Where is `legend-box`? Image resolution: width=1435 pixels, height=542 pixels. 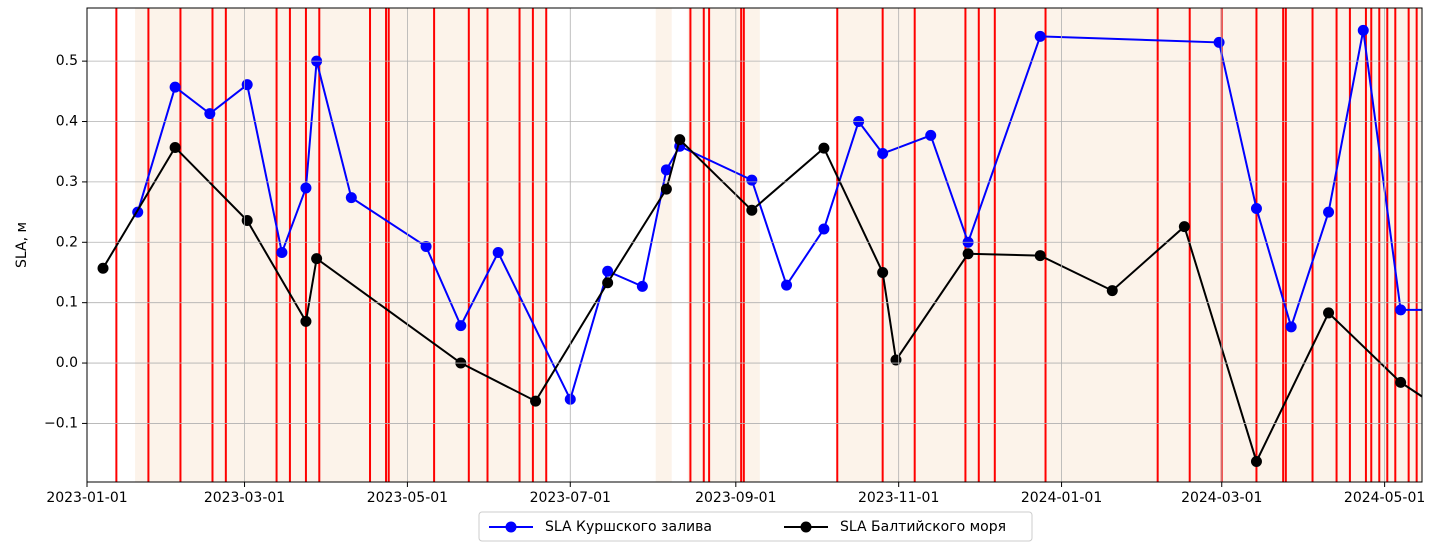 legend-box is located at coordinates (755, 526).